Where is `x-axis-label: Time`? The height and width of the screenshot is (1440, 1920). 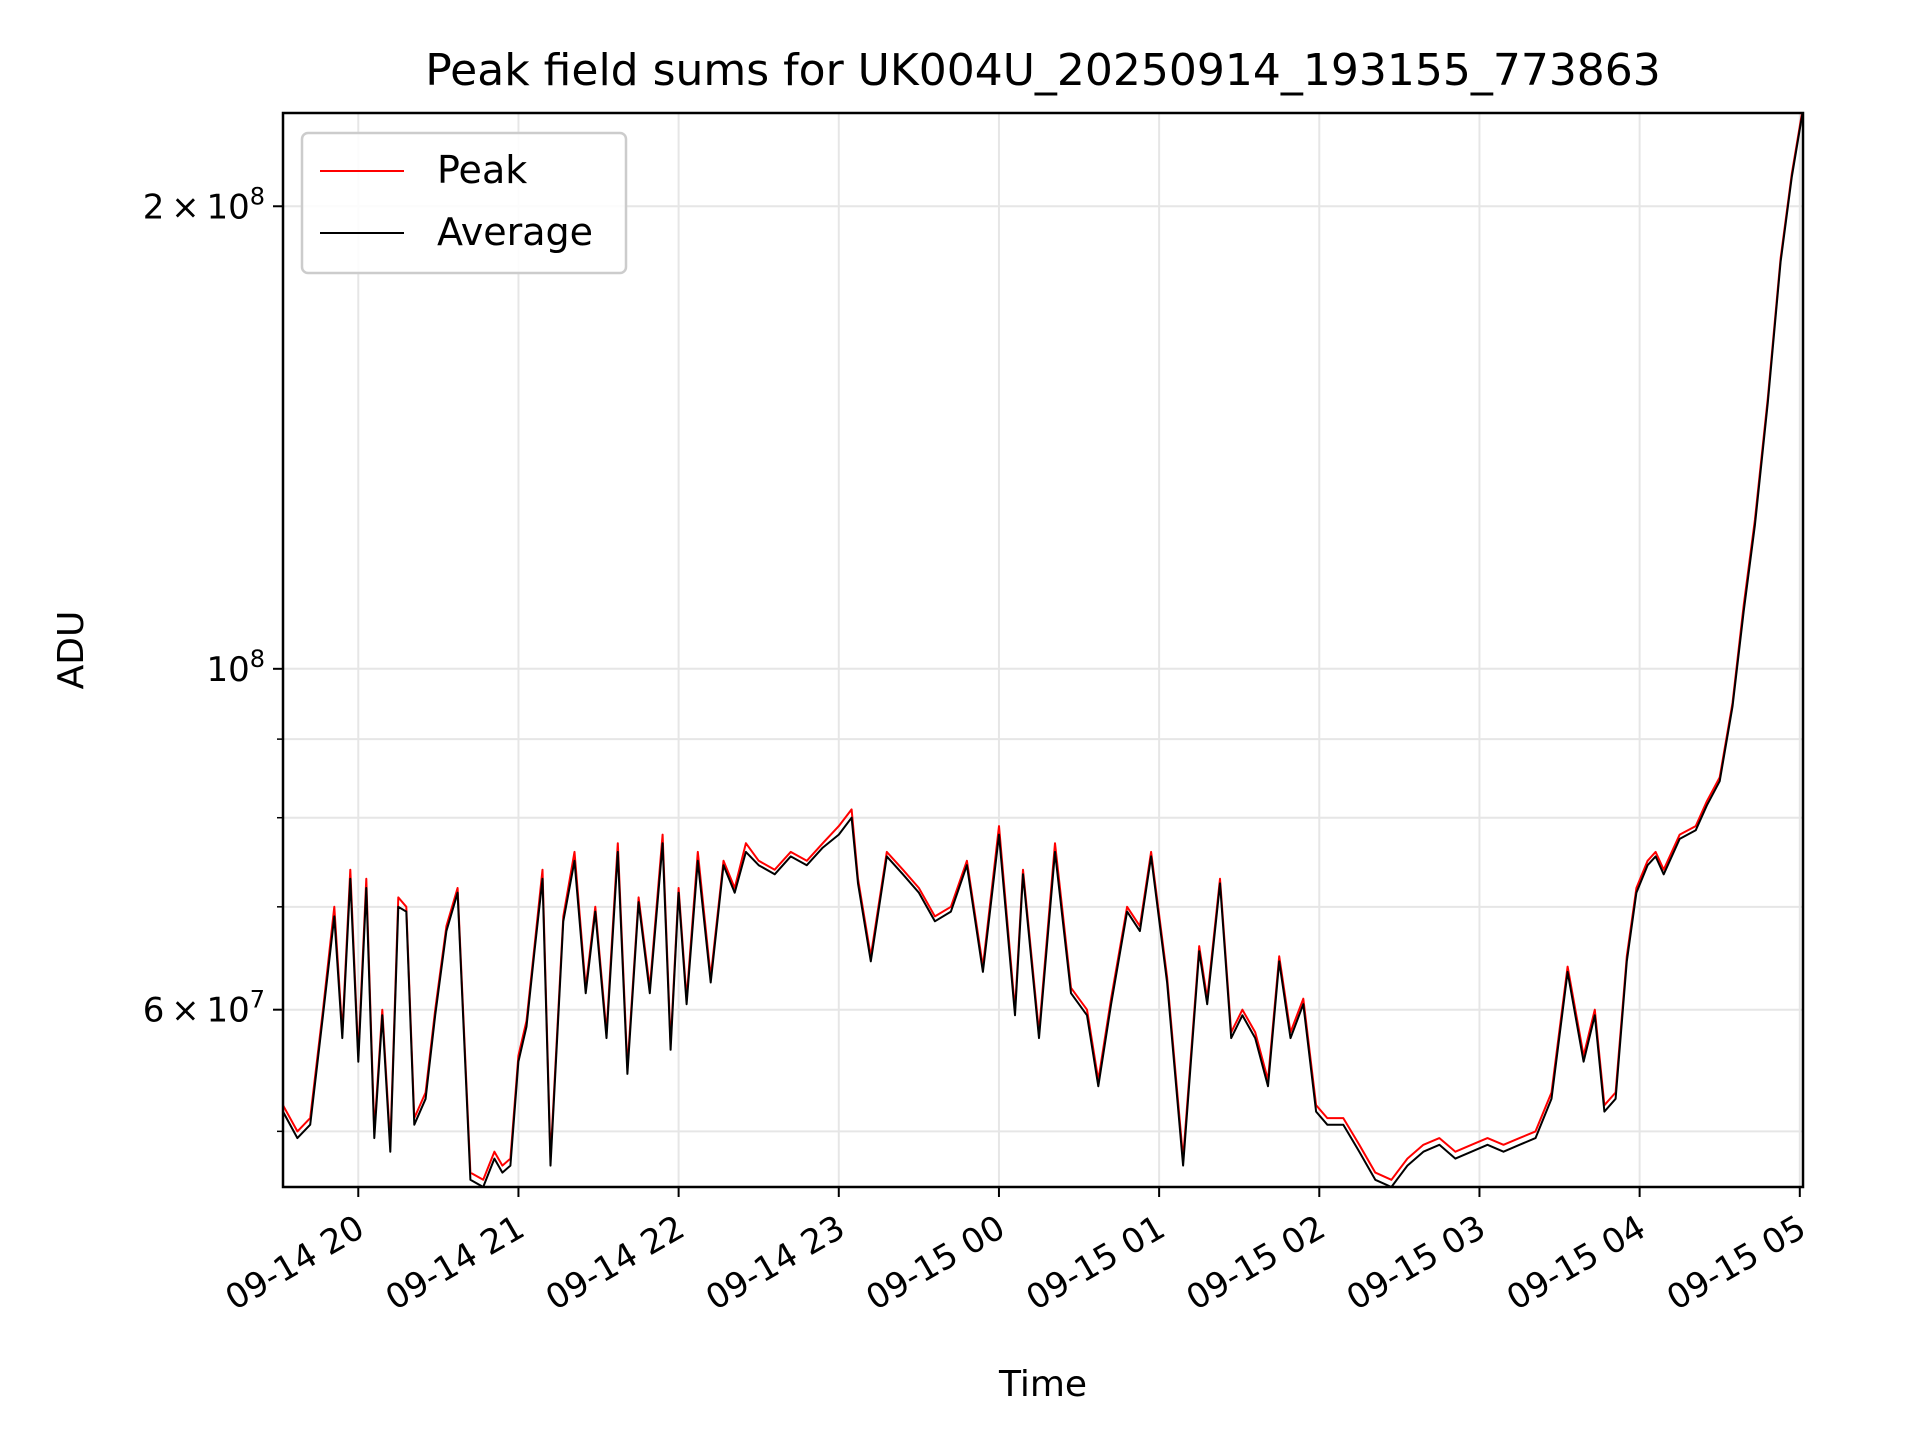
x-axis-label: Time is located at coordinates (1042, 1384).